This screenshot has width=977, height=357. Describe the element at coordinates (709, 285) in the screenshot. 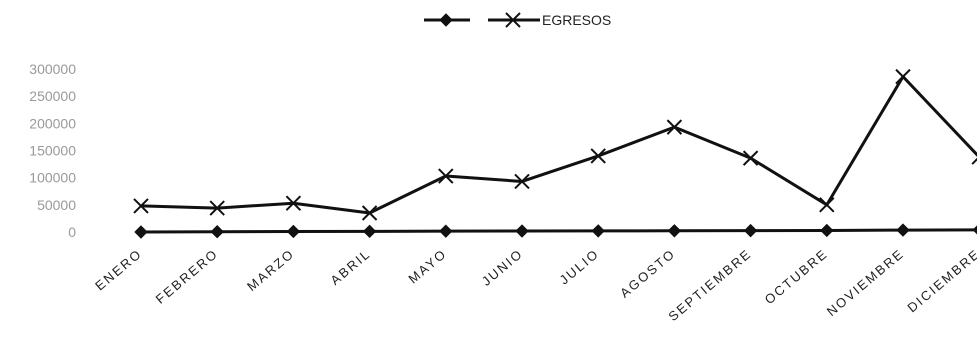

I see `x-tick-label: SEPTIEMBRE` at that location.